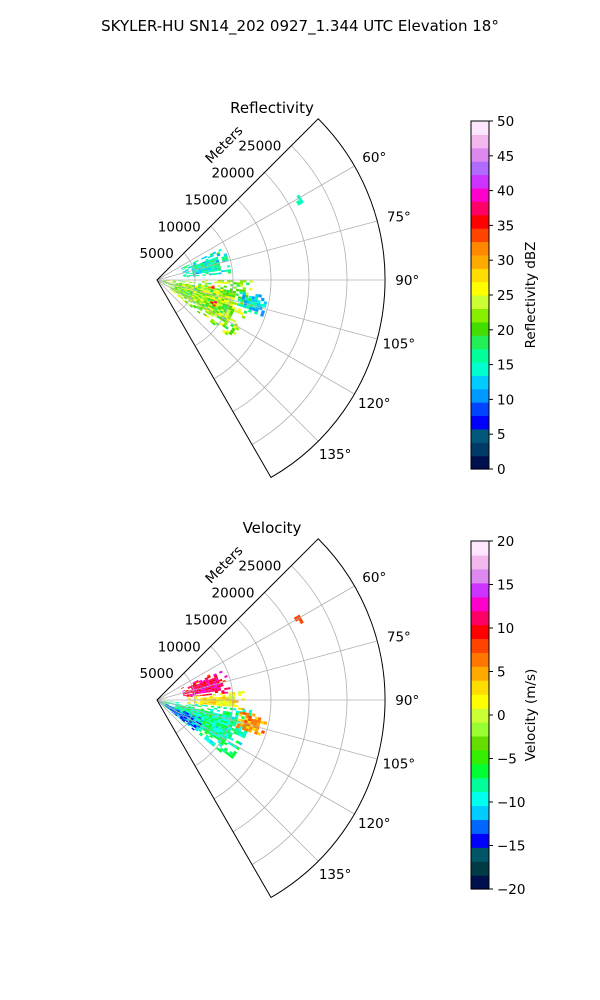 Image resolution: width=600 pixels, height=1000 pixels. I want to click on radial-tick-label: 10000, so click(179, 227).